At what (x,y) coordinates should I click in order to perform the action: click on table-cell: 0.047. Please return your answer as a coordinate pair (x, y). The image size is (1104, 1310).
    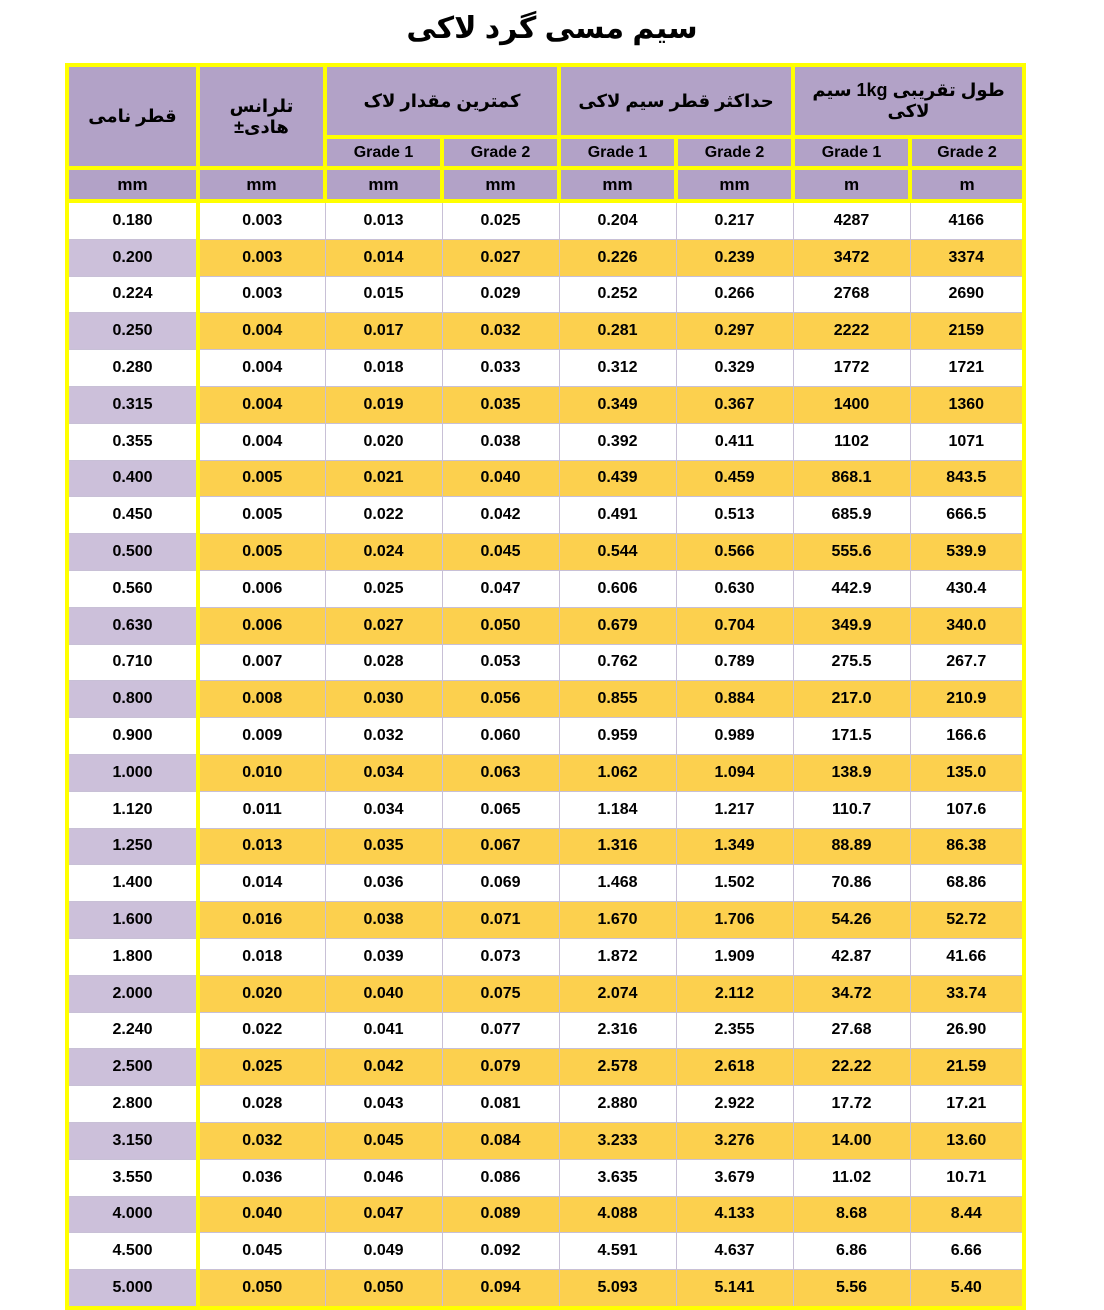
    Looking at the image, I should click on (383, 1214).